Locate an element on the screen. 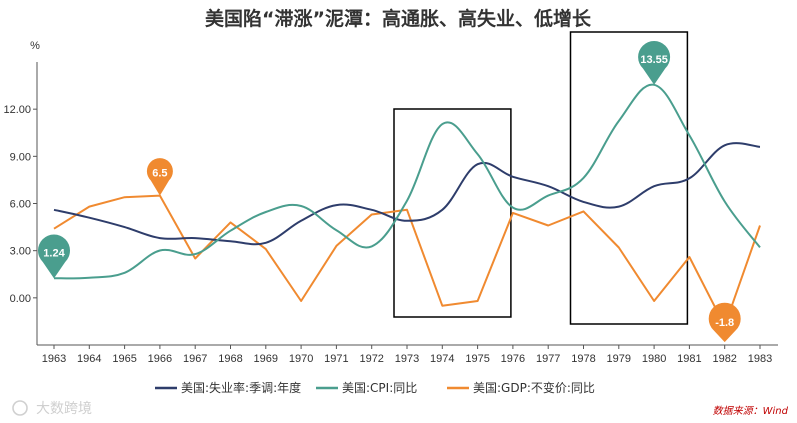 This screenshot has height=423, width=797. x-tick-label: 1974 is located at coordinates (442, 359).